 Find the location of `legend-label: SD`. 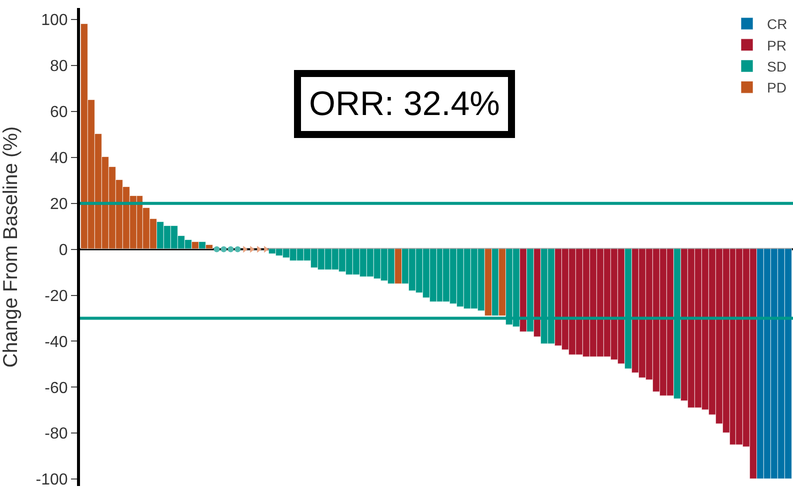

legend-label: SD is located at coordinates (776, 66).